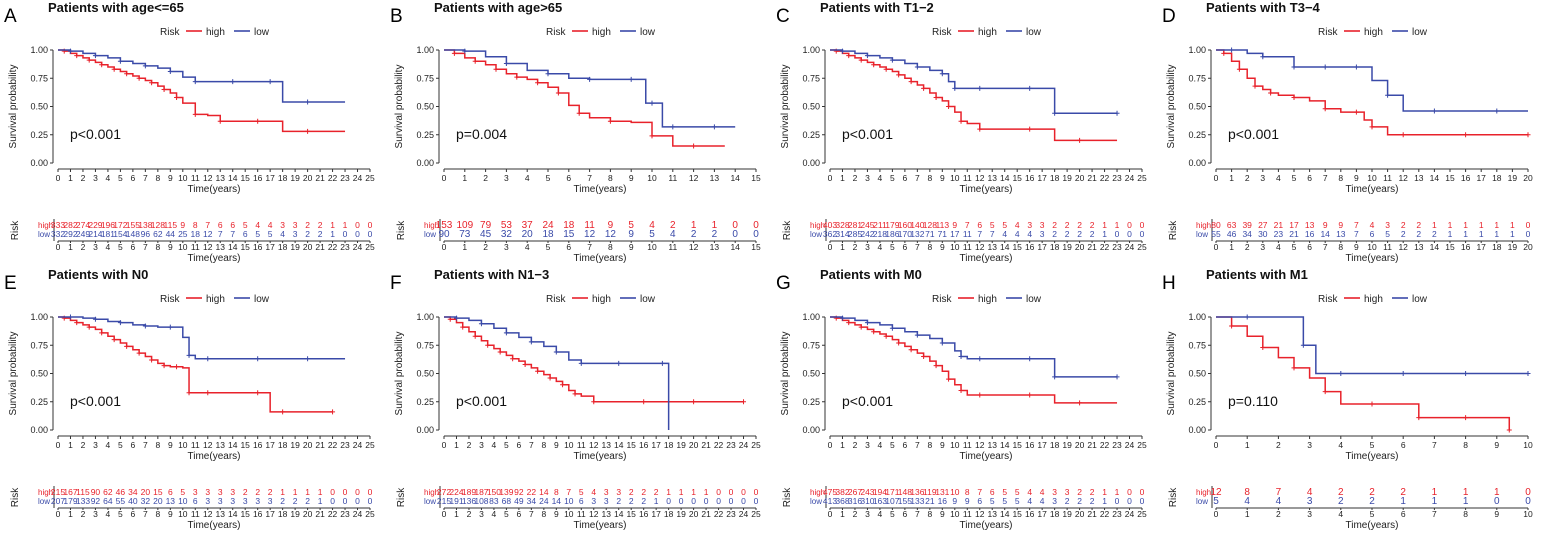 The image size is (1544, 534). Describe the element at coordinates (1310, 225) in the screenshot. I see `risk-count-high: 13` at that location.